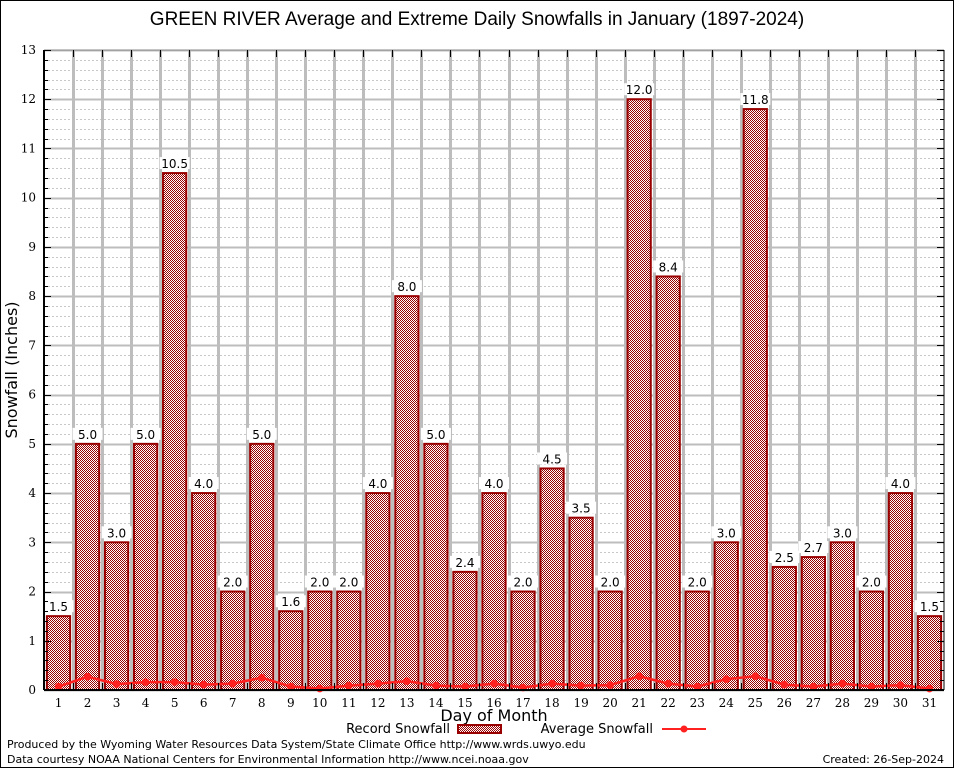  I want to click on x-tick-label: 5, so click(175, 703).